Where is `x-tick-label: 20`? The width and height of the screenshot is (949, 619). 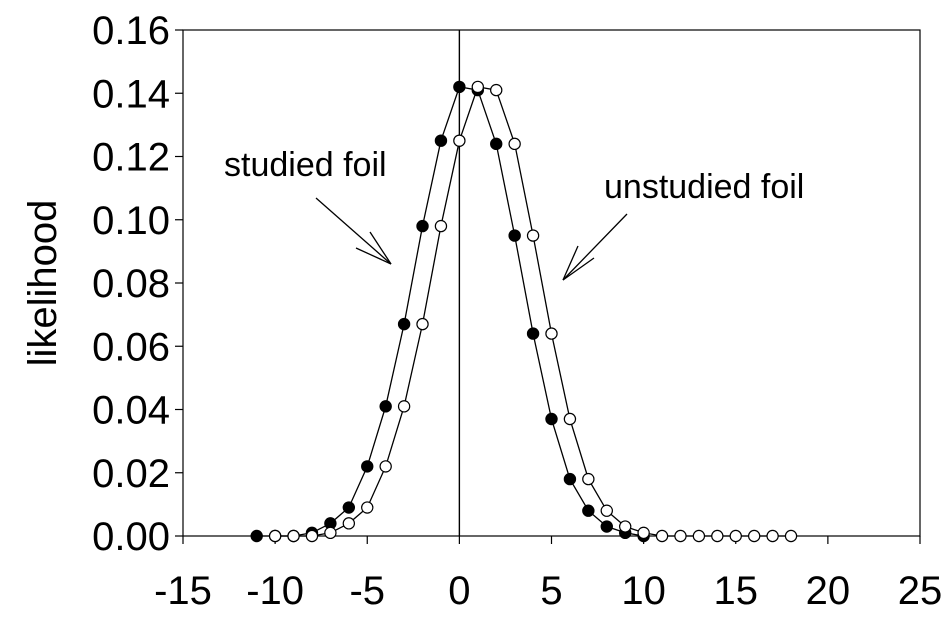
x-tick-label: 20 is located at coordinates (828, 591).